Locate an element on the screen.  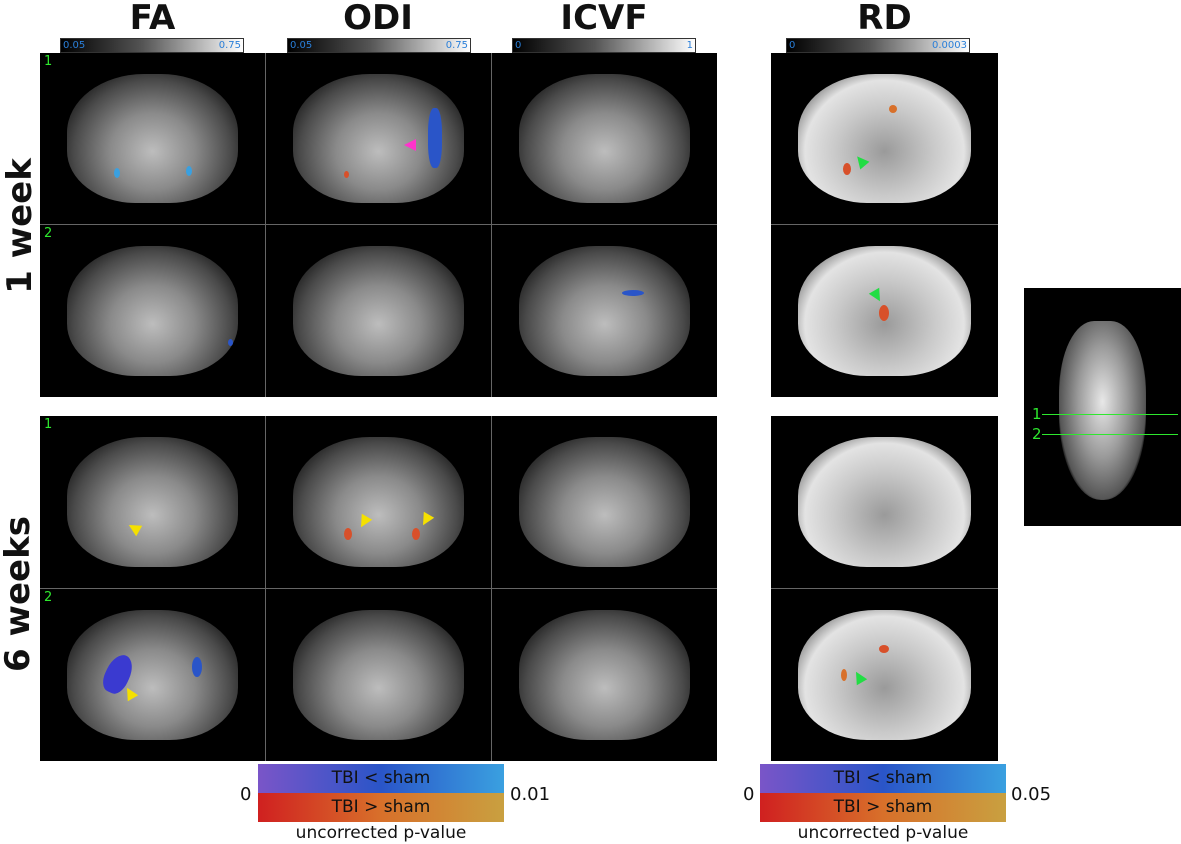
cell-odi-6weeks-slice2 is located at coordinates (378, 675).